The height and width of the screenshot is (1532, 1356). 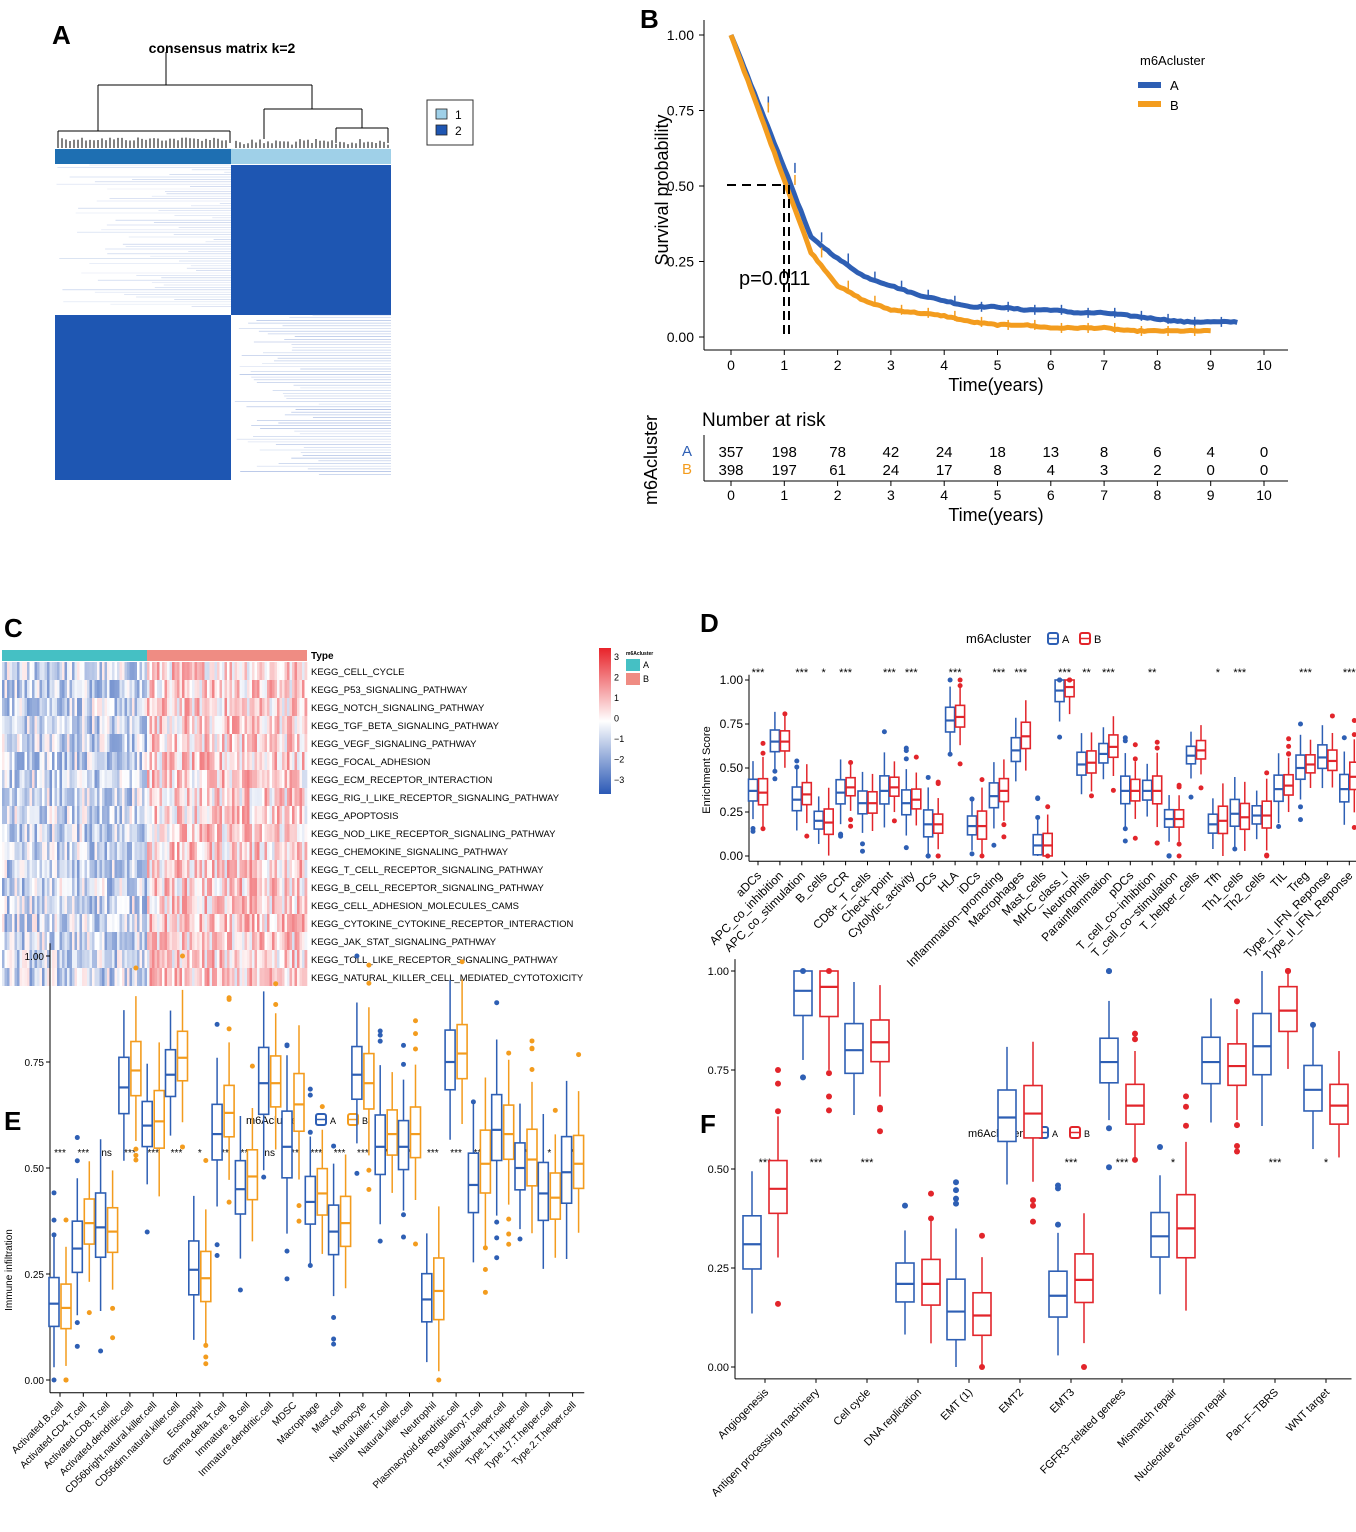 What do you see at coordinates (222, 48) in the screenshot?
I see `panel-a-title: consensus matrix k=2` at bounding box center [222, 48].